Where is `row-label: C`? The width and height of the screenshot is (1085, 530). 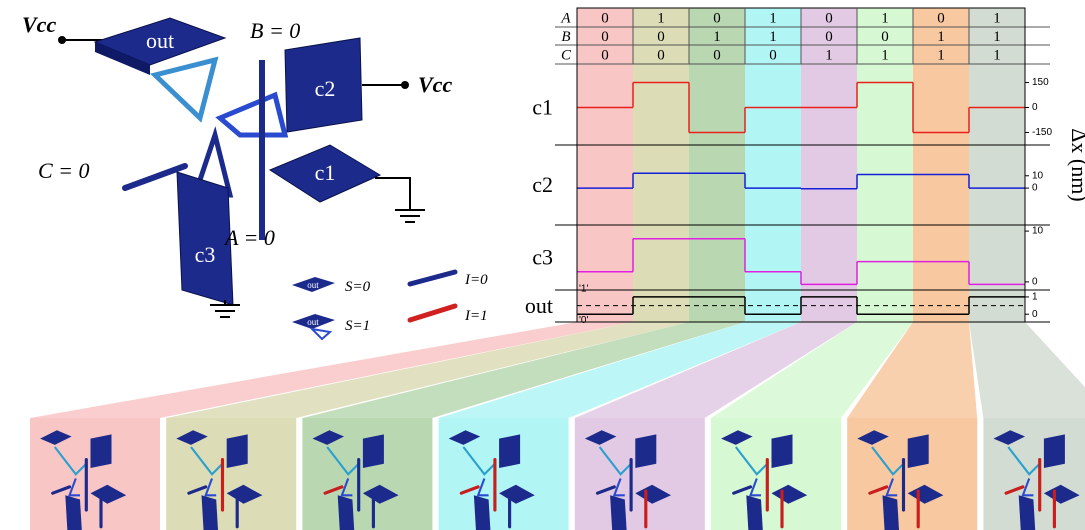 row-label: C is located at coordinates (566, 56).